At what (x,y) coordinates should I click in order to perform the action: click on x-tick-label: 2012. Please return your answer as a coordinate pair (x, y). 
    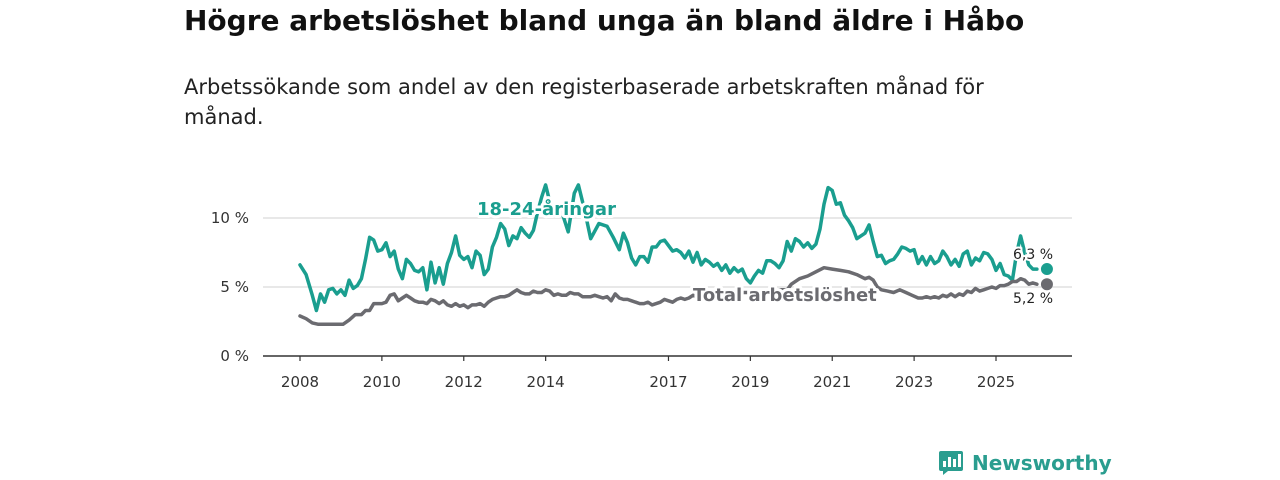
    Looking at the image, I should click on (464, 382).